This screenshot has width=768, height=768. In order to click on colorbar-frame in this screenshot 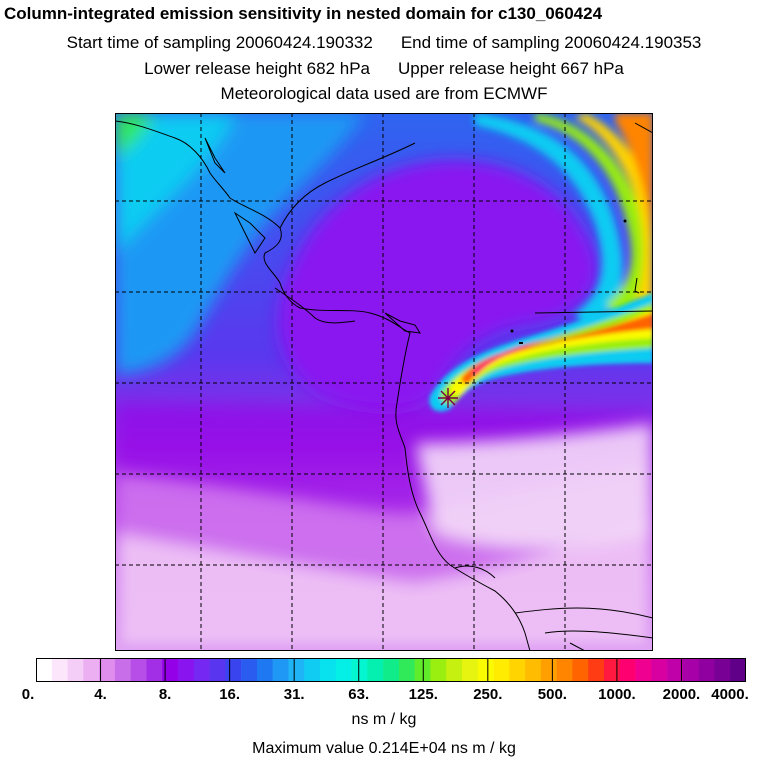, I will do `click(391, 670)`.